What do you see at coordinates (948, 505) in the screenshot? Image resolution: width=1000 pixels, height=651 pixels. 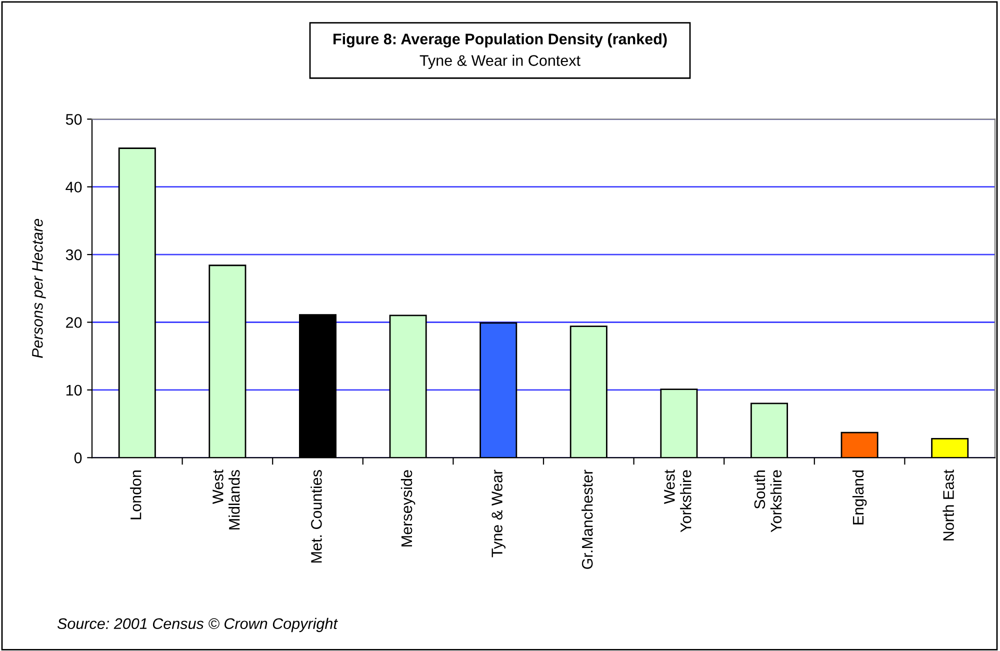 I see `x-tick-label: North East` at bounding box center [948, 505].